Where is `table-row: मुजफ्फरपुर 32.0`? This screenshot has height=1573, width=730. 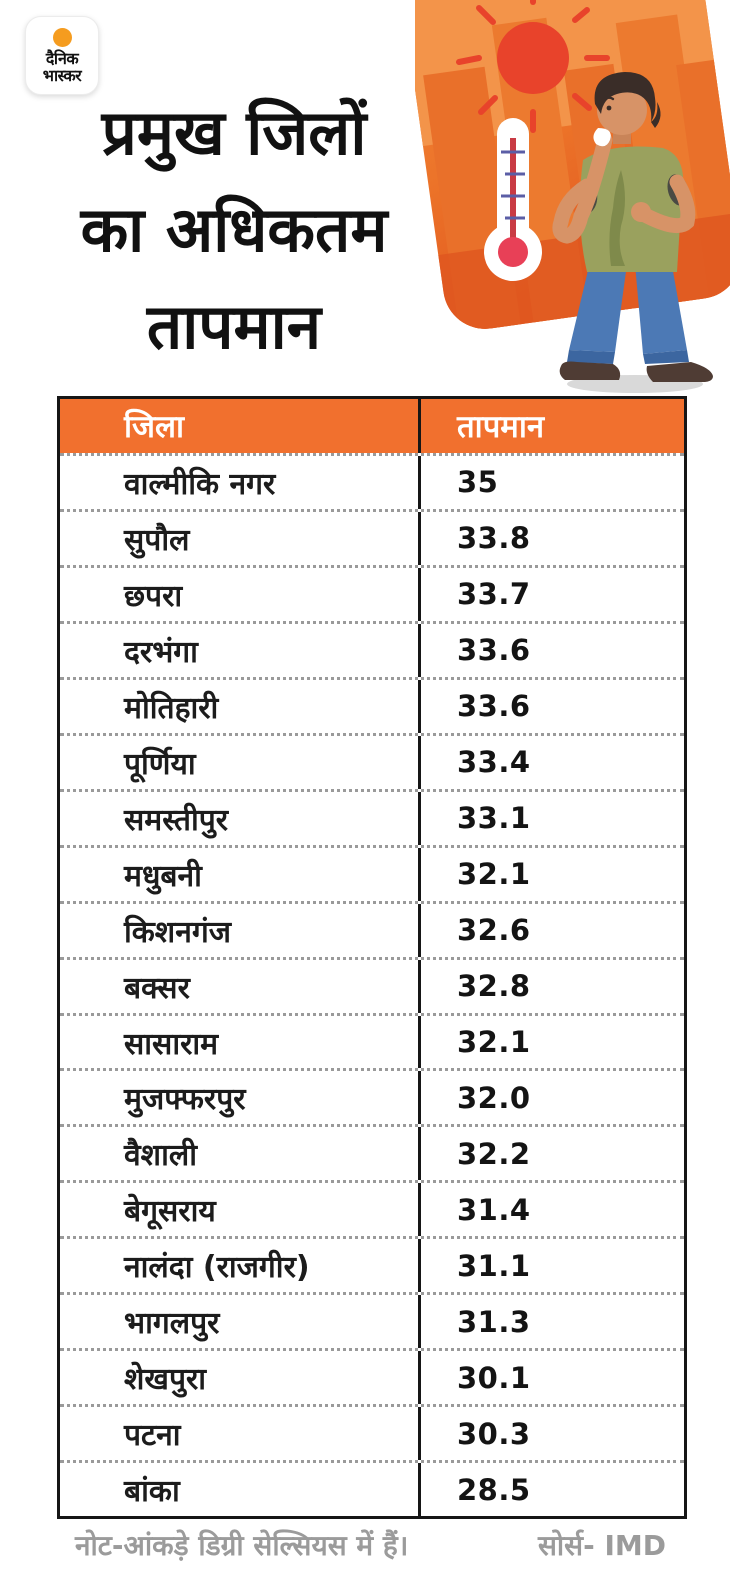
table-row: मुजफ्फरपुर 32.0 is located at coordinates (372, 1096).